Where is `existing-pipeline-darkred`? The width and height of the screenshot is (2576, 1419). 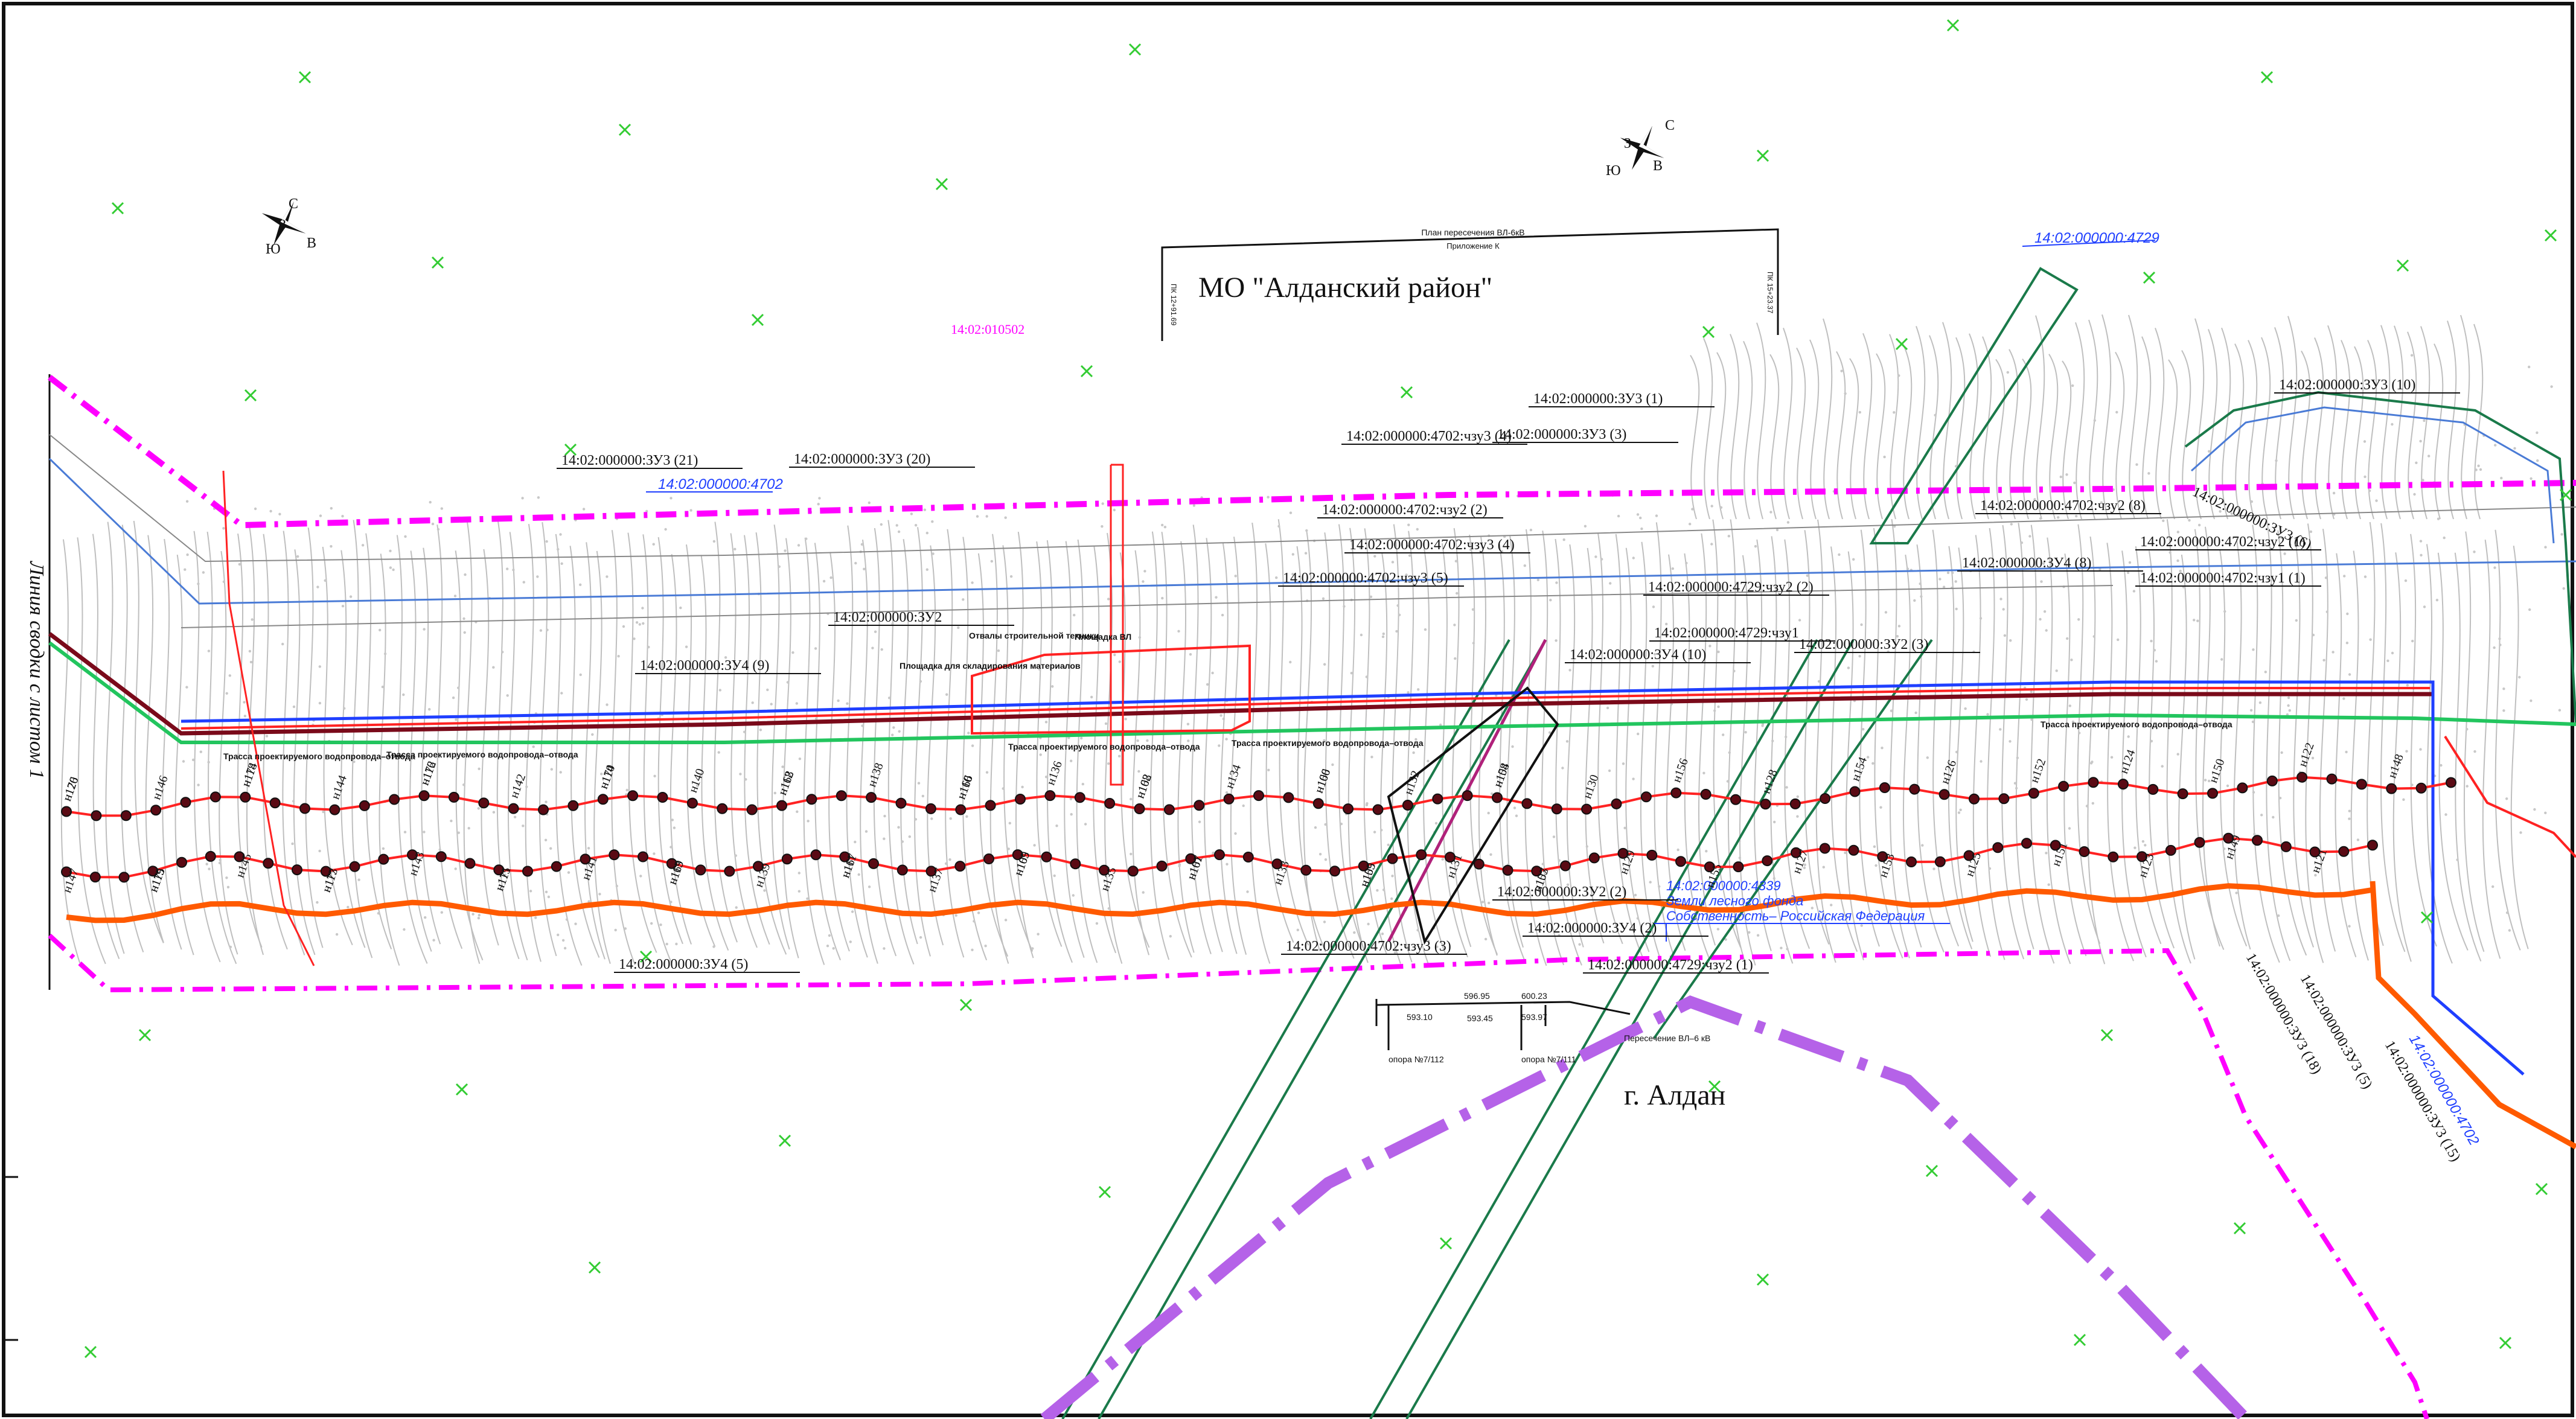
existing-pipeline-darkred is located at coordinates (1241, 684).